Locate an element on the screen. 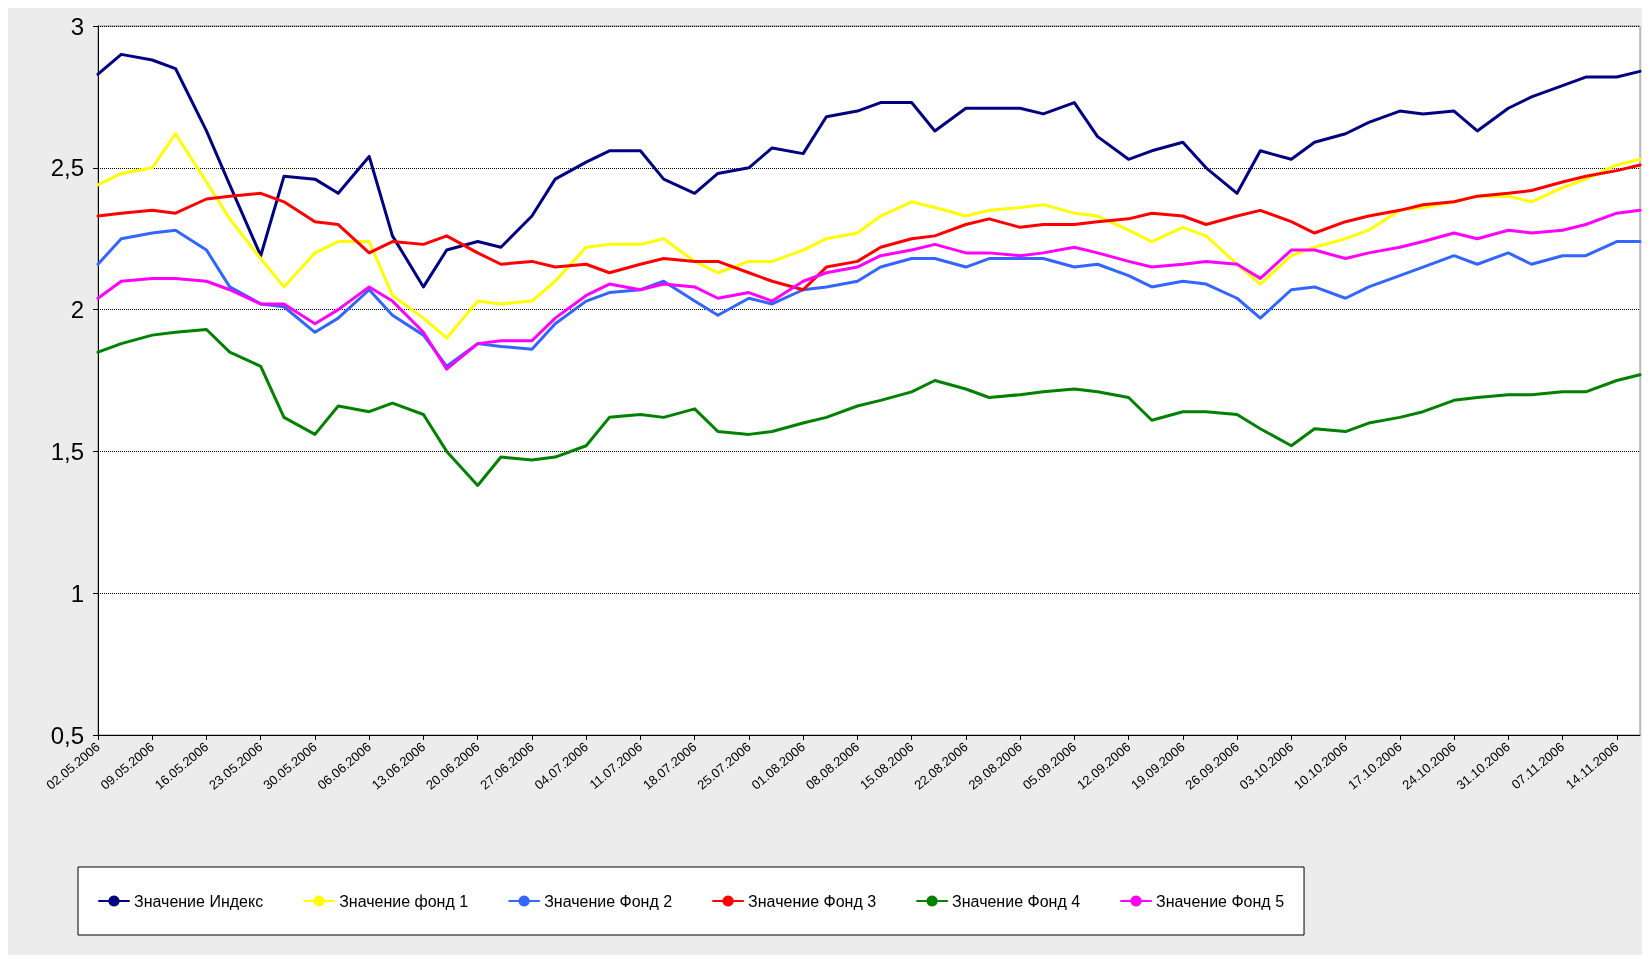 This screenshot has width=1650, height=963. legend-label: Значение Фонд 3 is located at coordinates (812, 901).